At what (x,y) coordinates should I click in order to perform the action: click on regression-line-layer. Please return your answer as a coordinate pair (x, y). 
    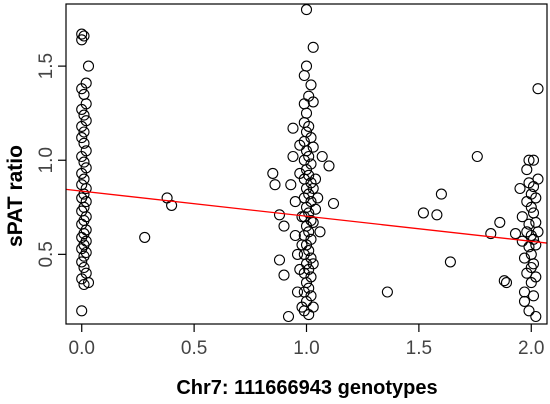
    Looking at the image, I should click on (306, 216).